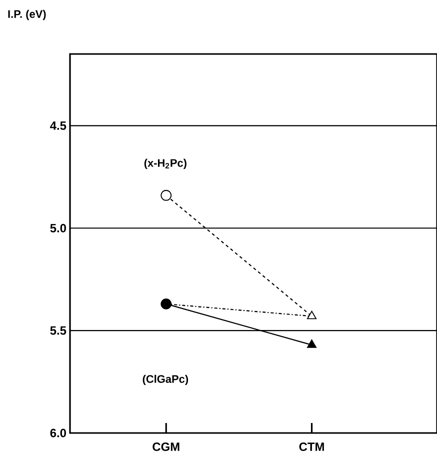 This screenshot has width=437, height=474. What do you see at coordinates (166, 446) in the screenshot?
I see `x-tick-label: CGM` at bounding box center [166, 446].